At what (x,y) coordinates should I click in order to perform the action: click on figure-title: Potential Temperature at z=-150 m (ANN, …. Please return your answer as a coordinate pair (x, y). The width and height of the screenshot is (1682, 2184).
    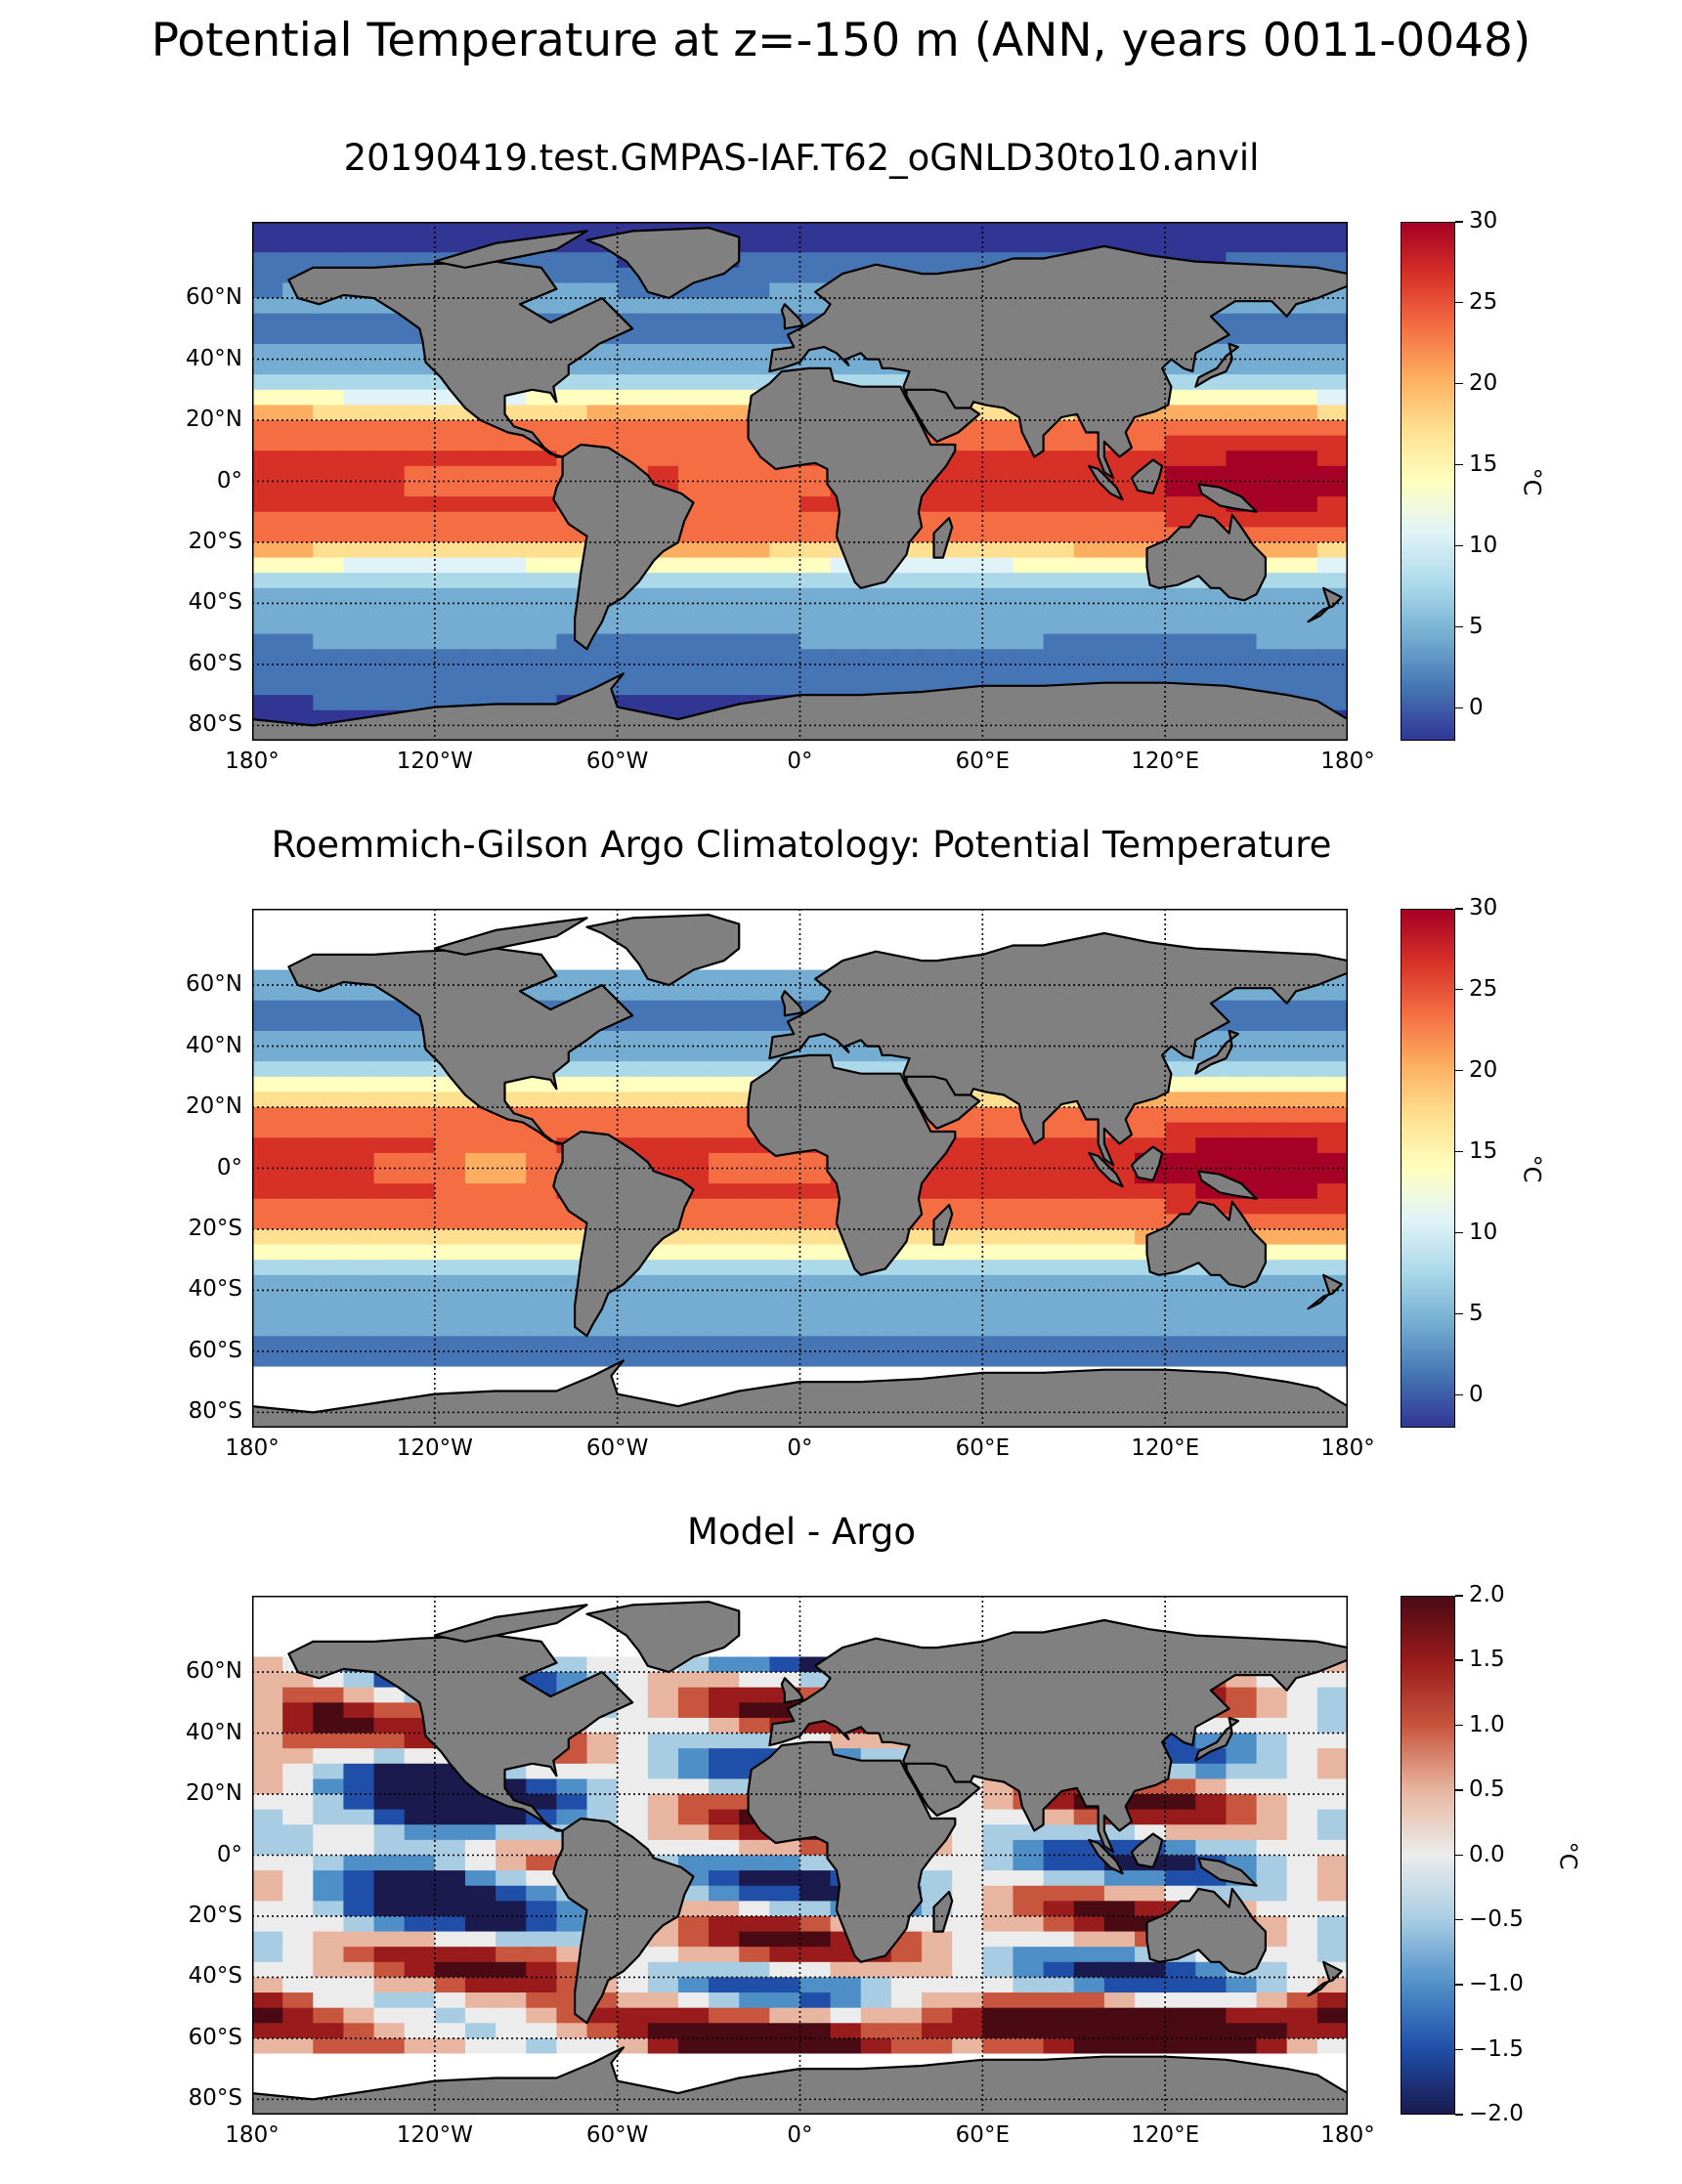
    Looking at the image, I should click on (841, 40).